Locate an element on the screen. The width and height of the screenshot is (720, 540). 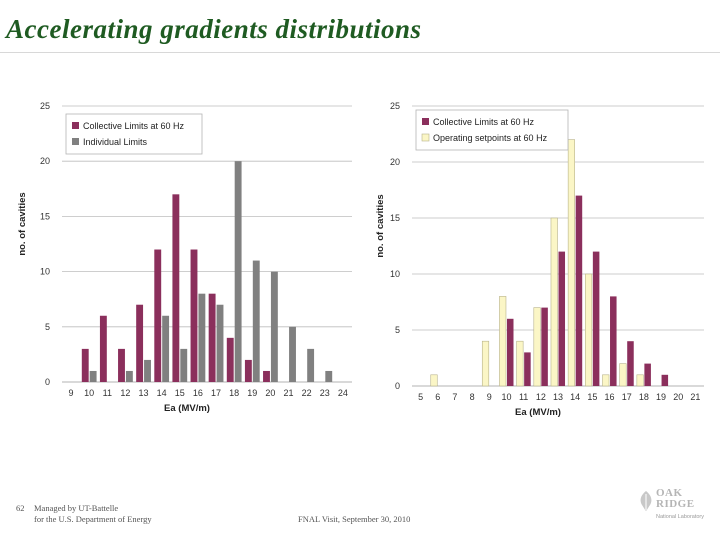
x-tick-label: 13 is located at coordinates (144, 393).